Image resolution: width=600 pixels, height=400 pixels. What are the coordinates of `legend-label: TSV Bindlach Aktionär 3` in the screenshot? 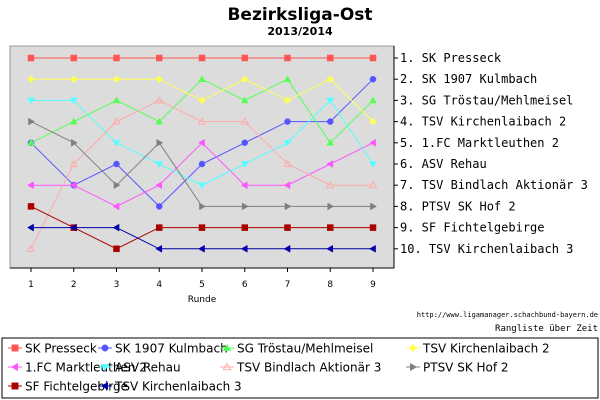 It's located at (308, 368).